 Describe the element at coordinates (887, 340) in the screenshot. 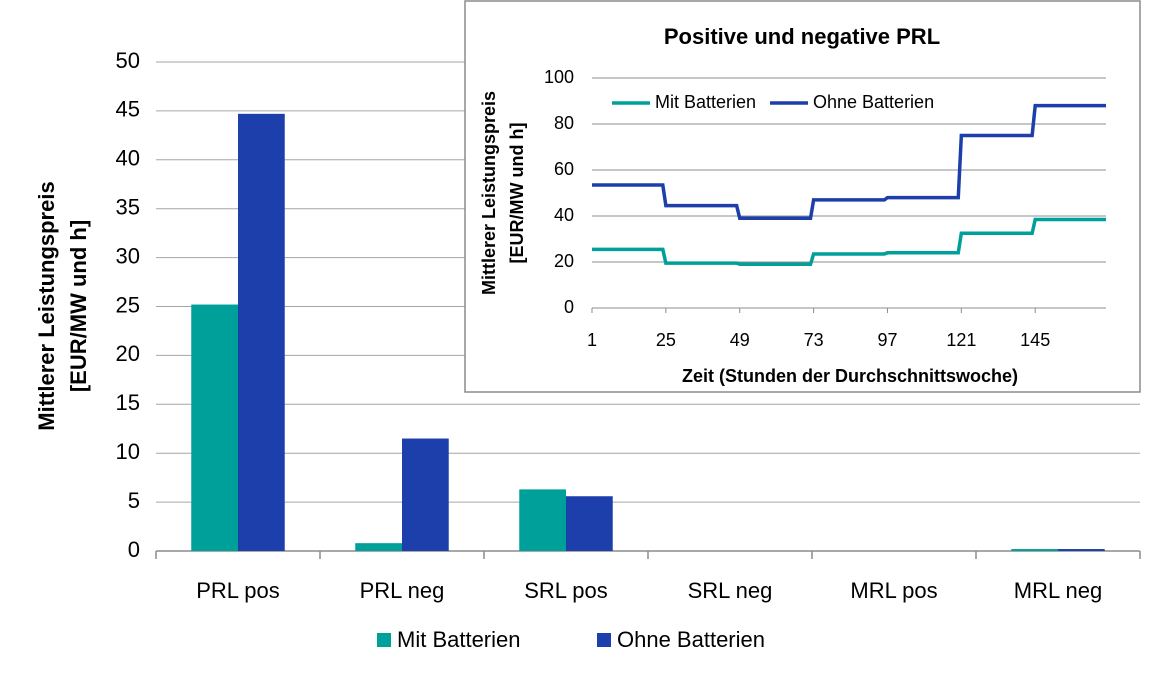

I see `x-tick-label: 97` at that location.